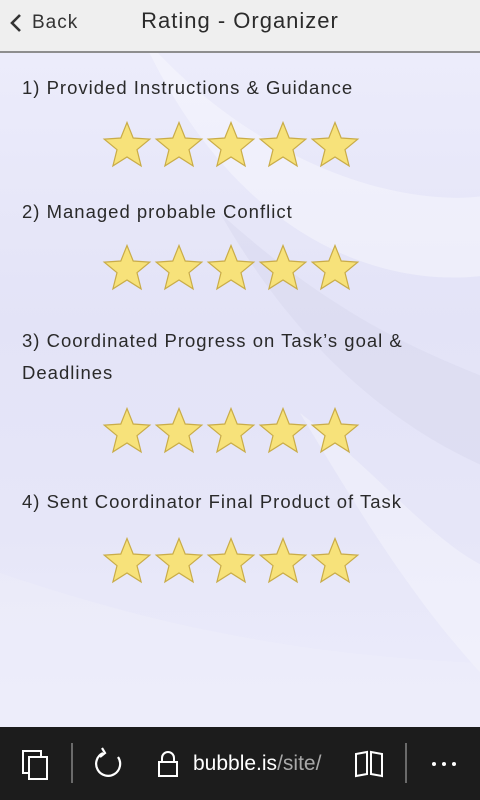 The height and width of the screenshot is (800, 480). I want to click on back-label: Back, so click(55, 22).